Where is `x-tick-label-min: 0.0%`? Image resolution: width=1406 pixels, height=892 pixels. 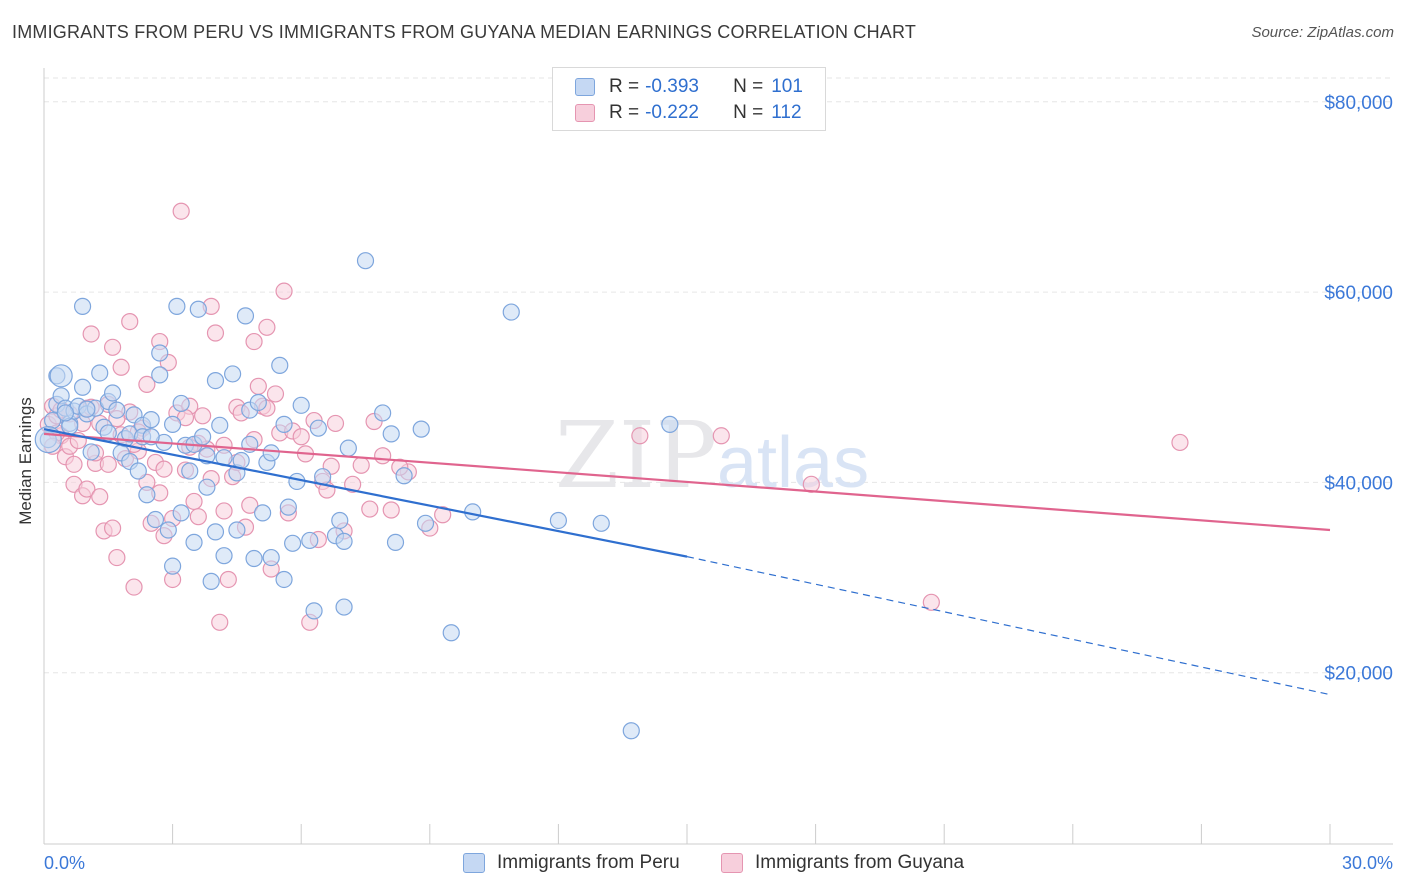 x-tick-label-min: 0.0% is located at coordinates (64, 863).